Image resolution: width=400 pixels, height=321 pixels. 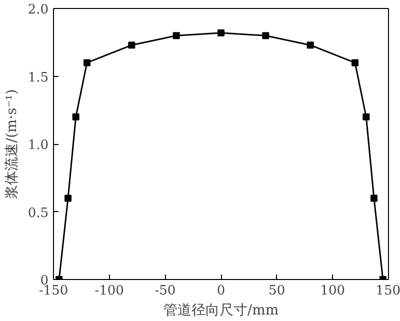 What do you see at coordinates (109, 291) in the screenshot?
I see `x-tick-label: -100` at bounding box center [109, 291].